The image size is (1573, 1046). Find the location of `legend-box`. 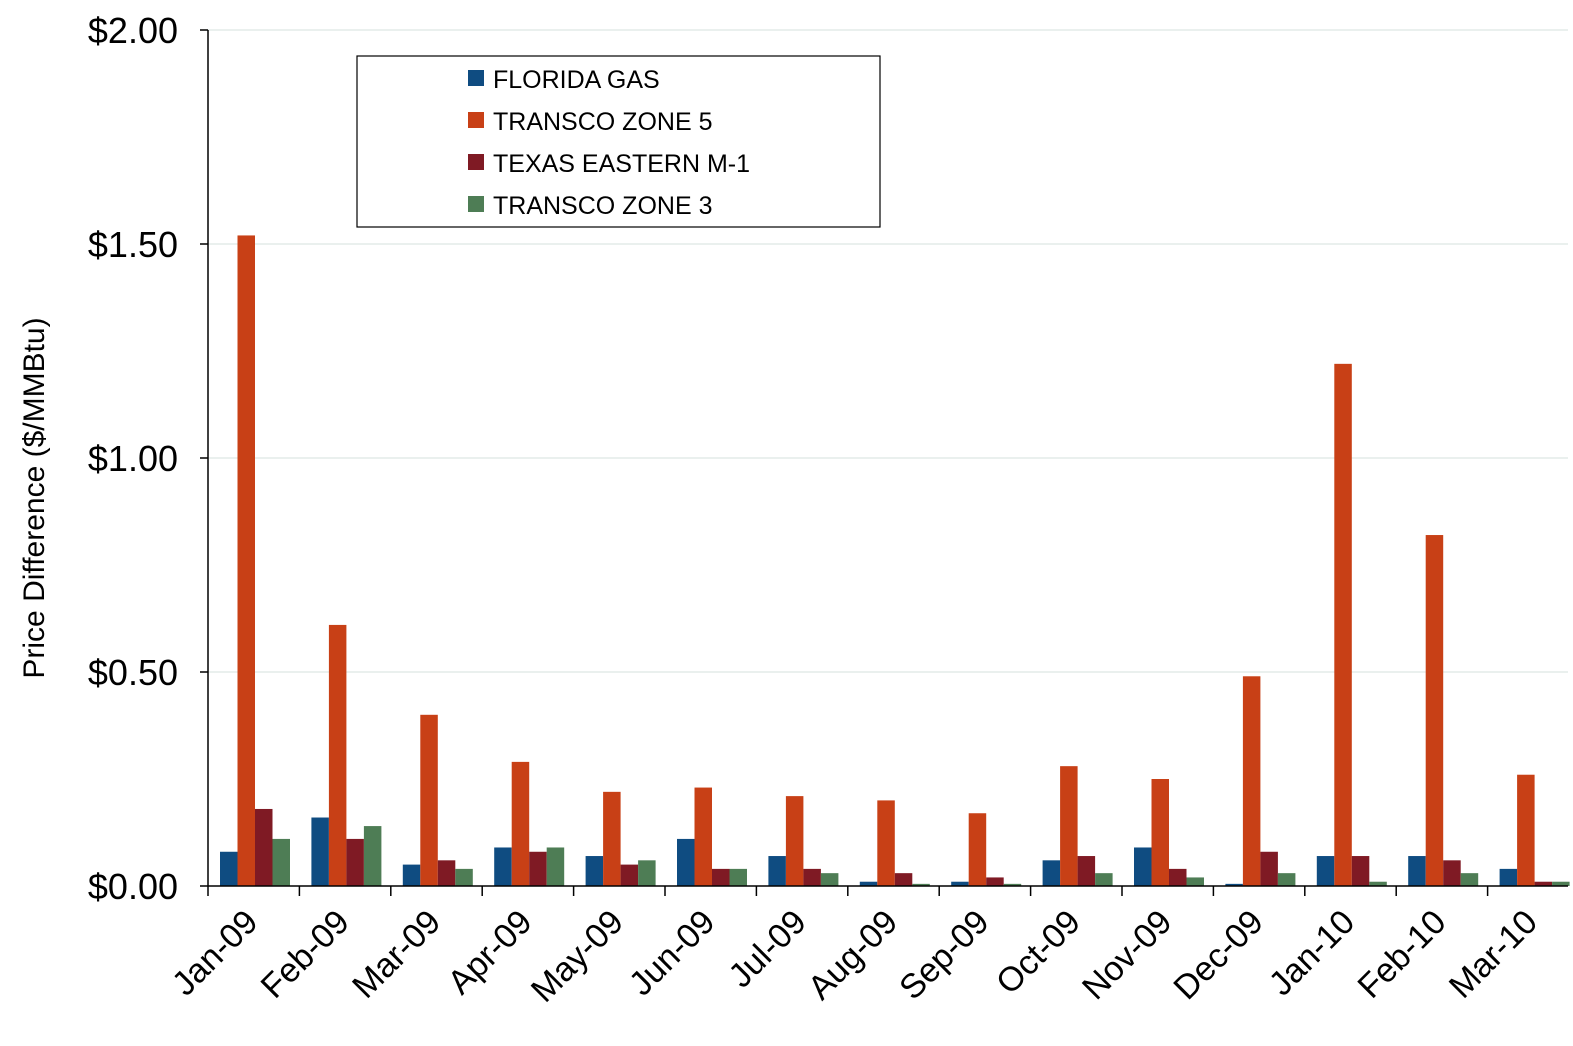

legend-box is located at coordinates (618, 141).